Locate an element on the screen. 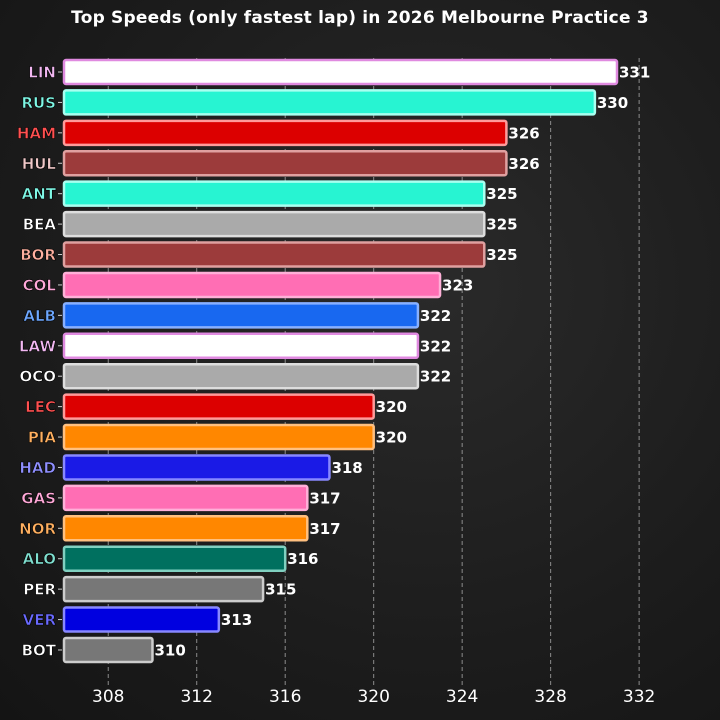  x-tick-label: 316 is located at coordinates (285, 697).